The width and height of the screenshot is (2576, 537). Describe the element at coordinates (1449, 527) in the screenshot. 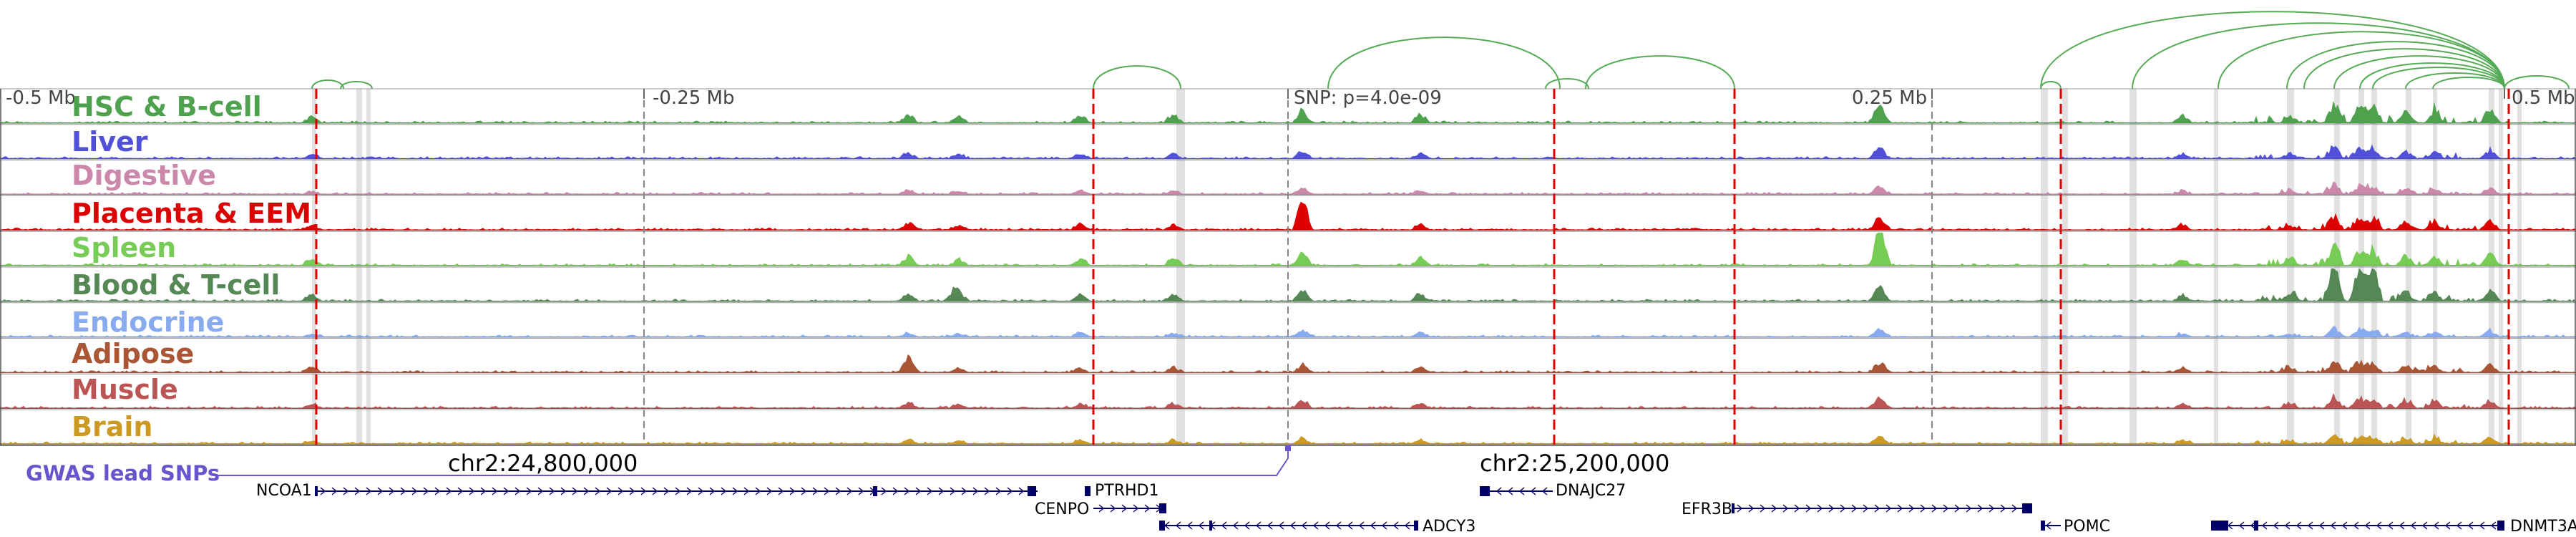

I see `gene-label-adcy3: ADCY3` at that location.